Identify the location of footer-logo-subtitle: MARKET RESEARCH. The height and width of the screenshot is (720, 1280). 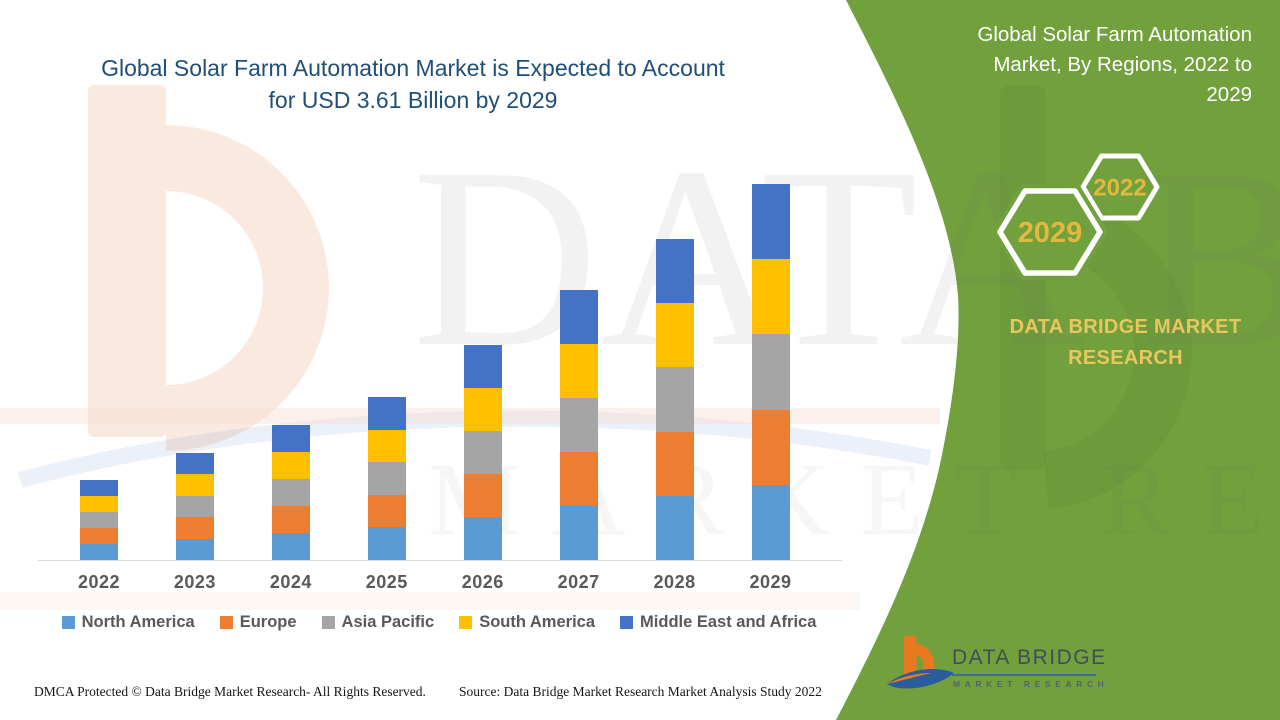
(1031, 684).